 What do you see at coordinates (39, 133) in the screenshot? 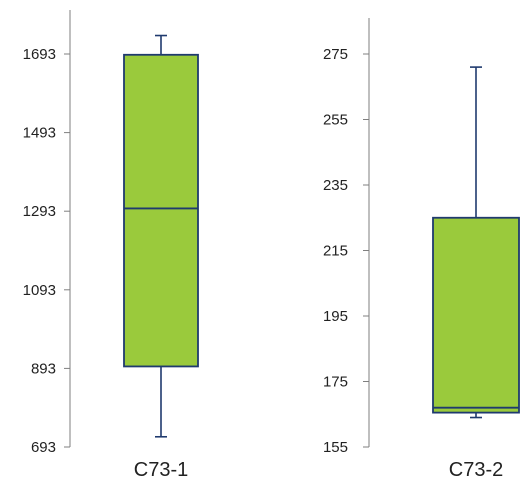
I see `y-tick-label: 1493` at bounding box center [39, 133].